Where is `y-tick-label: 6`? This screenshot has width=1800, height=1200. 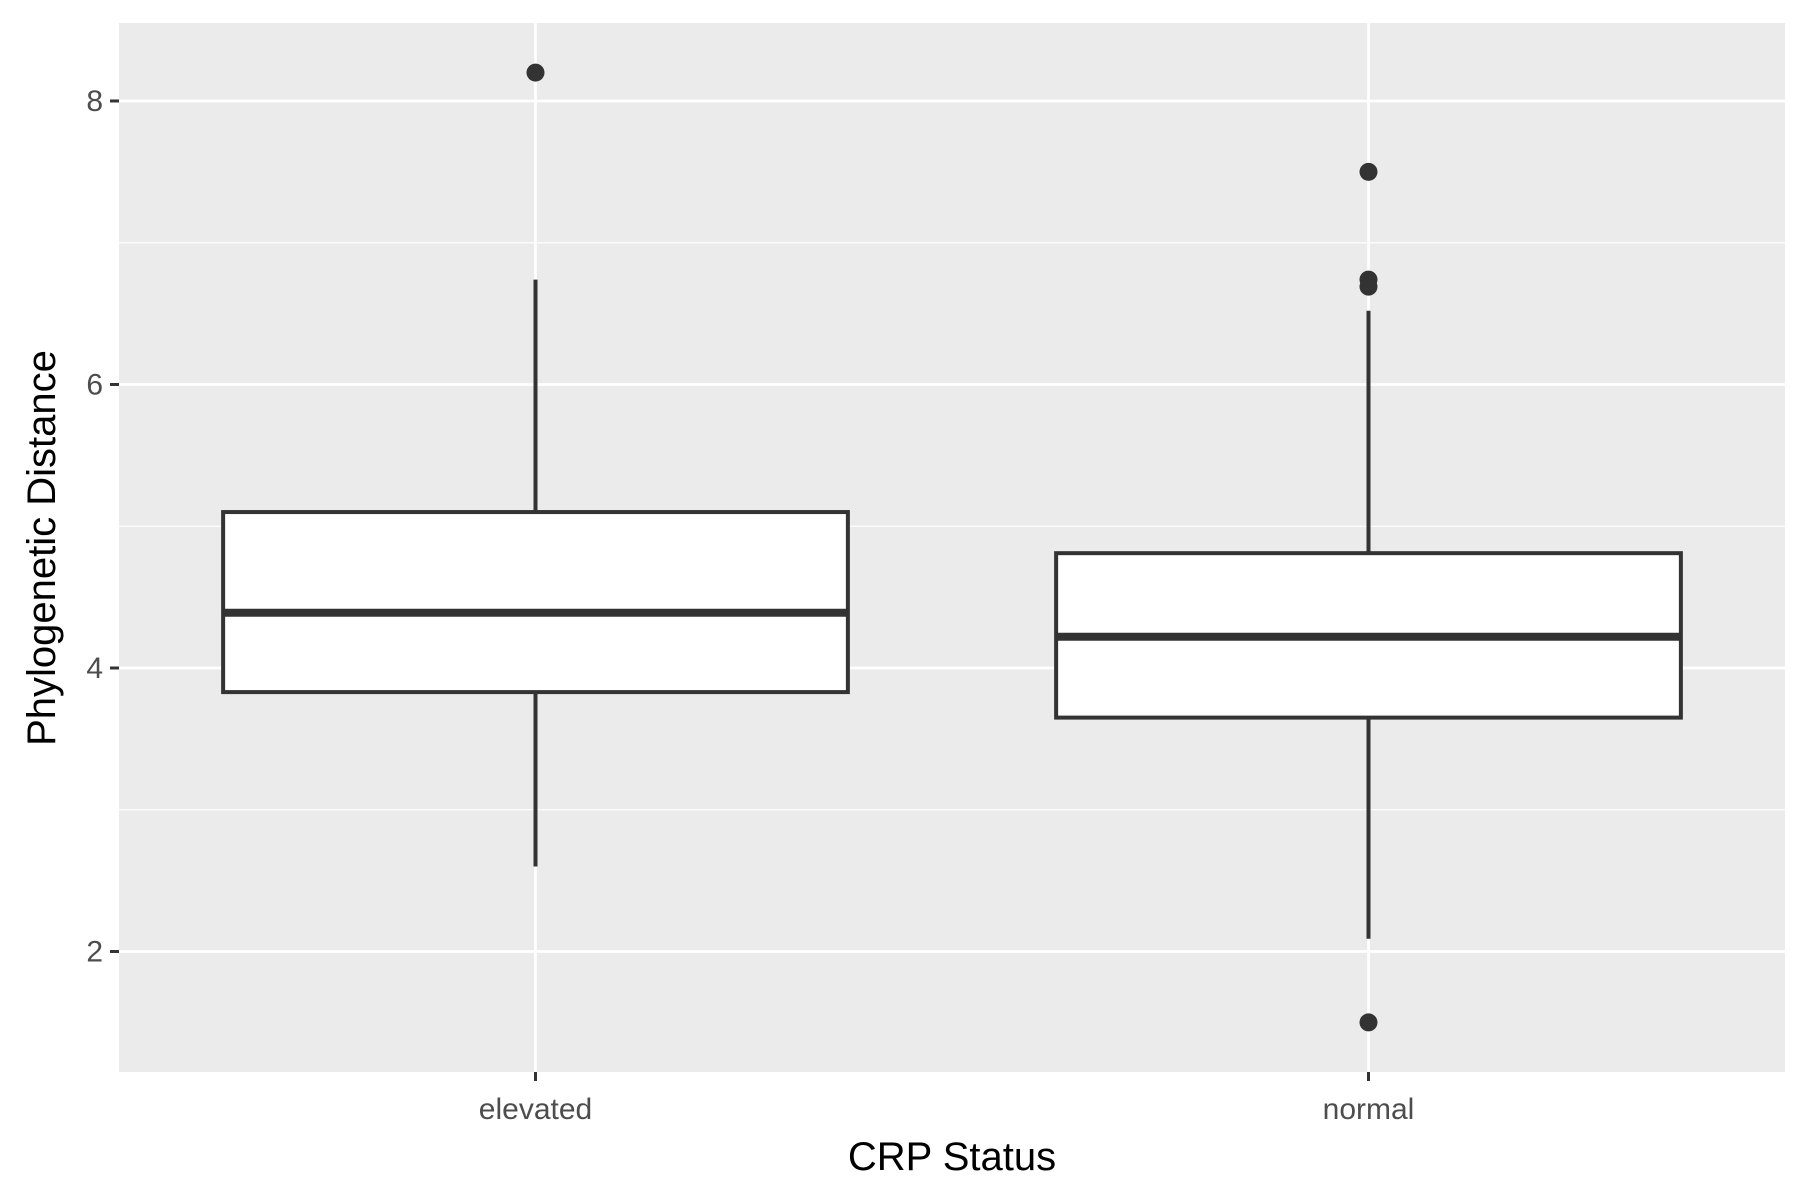 y-tick-label: 6 is located at coordinates (94, 384).